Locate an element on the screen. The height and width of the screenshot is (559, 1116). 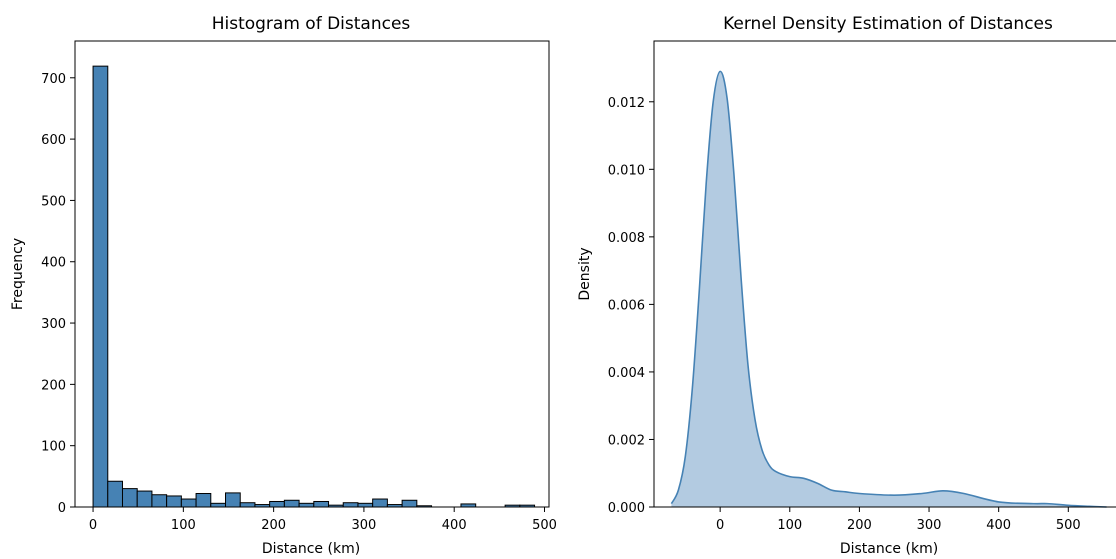
kde-title: Kernel Density Estimation of Distances is located at coordinates (888, 24).